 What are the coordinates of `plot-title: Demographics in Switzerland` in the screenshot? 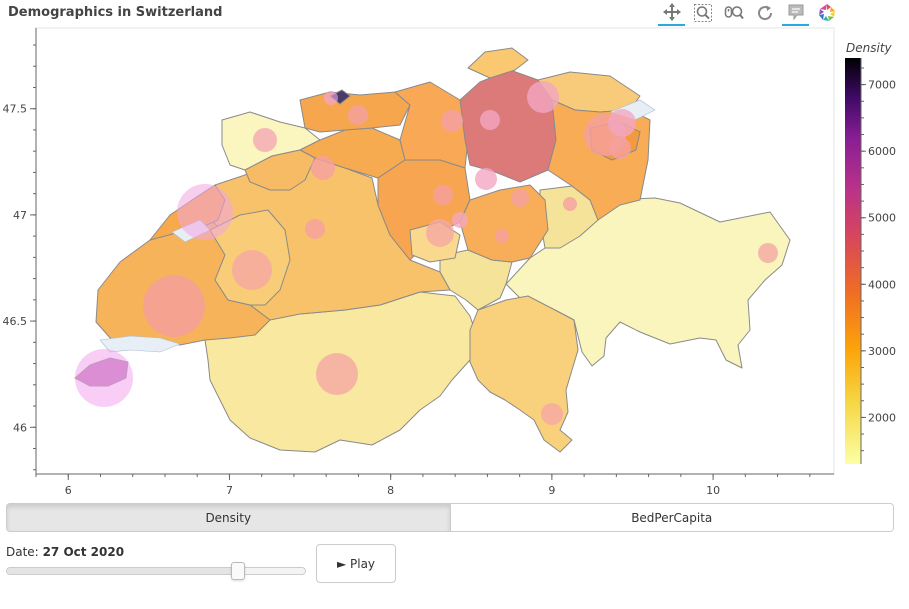 It's located at (115, 12).